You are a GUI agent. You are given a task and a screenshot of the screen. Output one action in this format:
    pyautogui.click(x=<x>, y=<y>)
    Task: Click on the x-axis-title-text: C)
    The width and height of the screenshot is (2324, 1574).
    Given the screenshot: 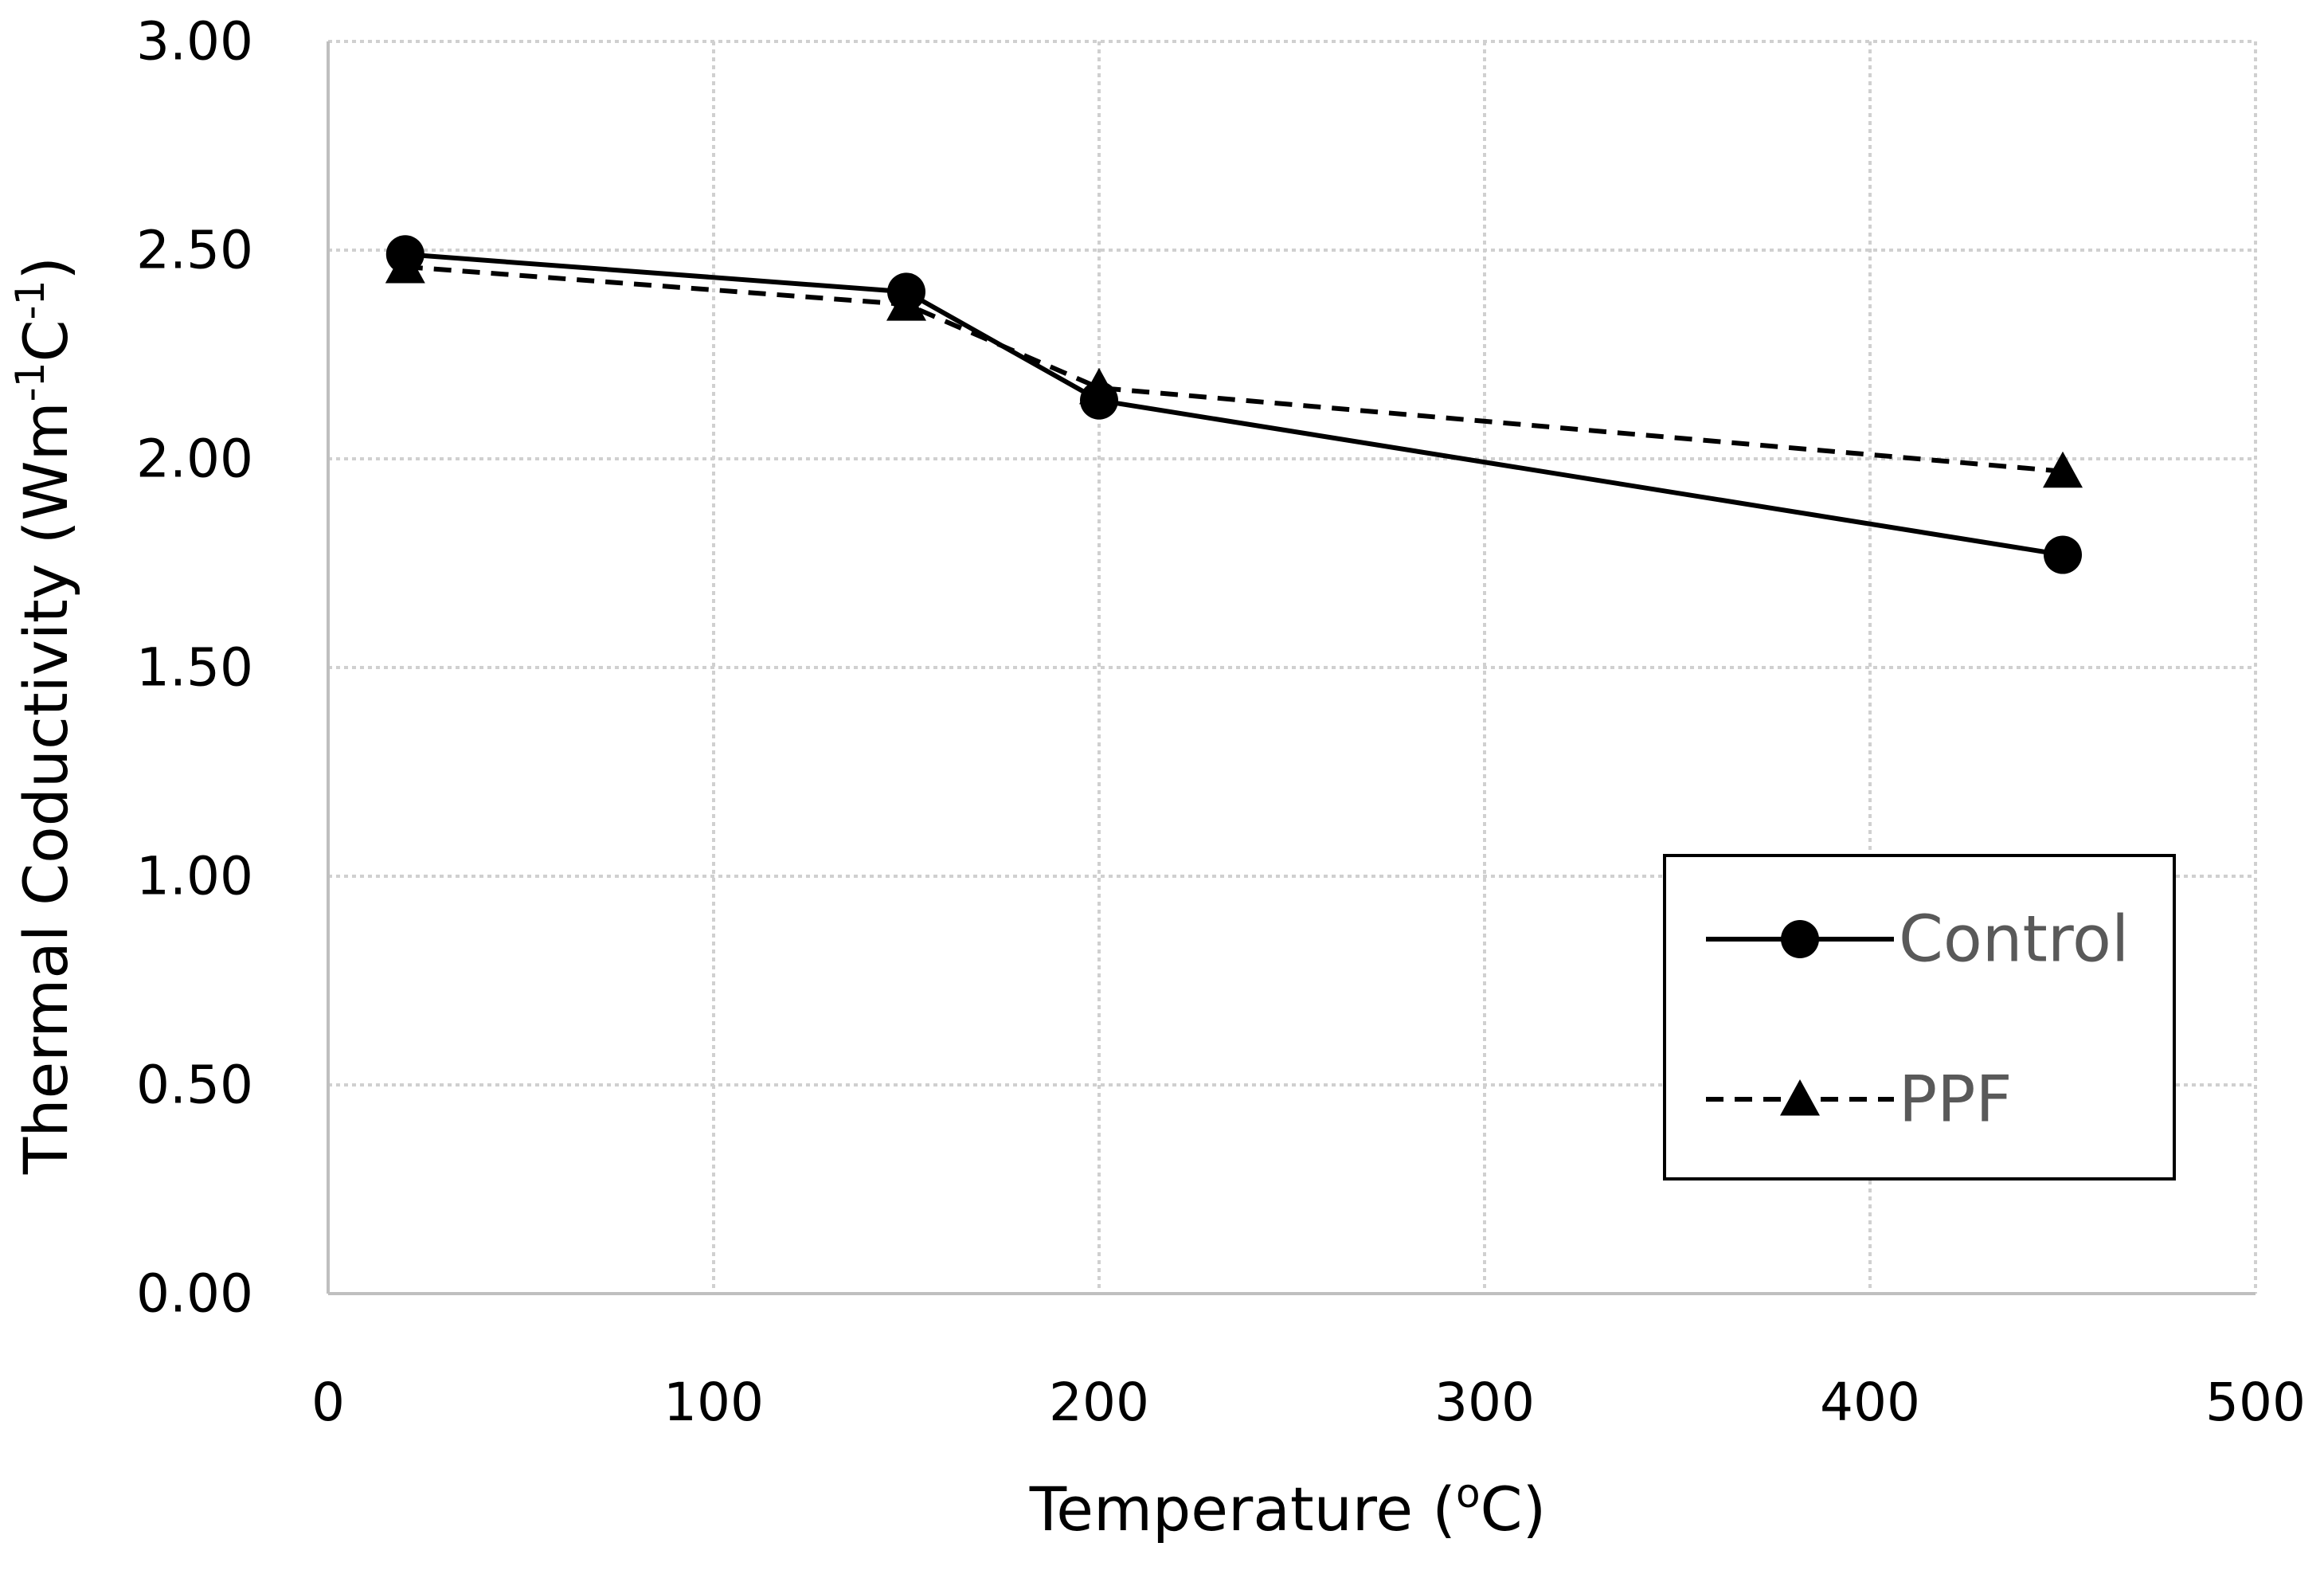 What is the action you would take?
    pyautogui.click(x=1514, y=1510)
    